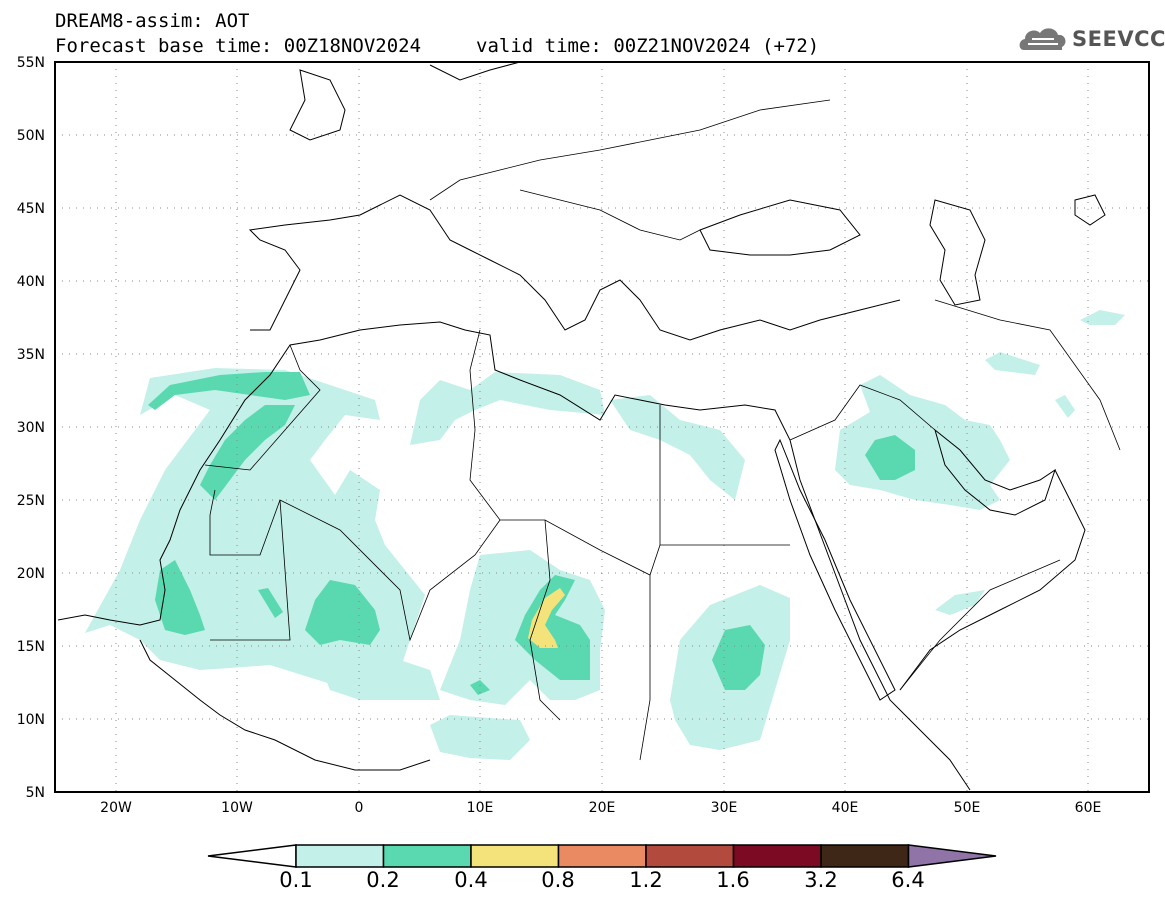  Describe the element at coordinates (317, 105) in the screenshot. I see `uk-coast` at that location.